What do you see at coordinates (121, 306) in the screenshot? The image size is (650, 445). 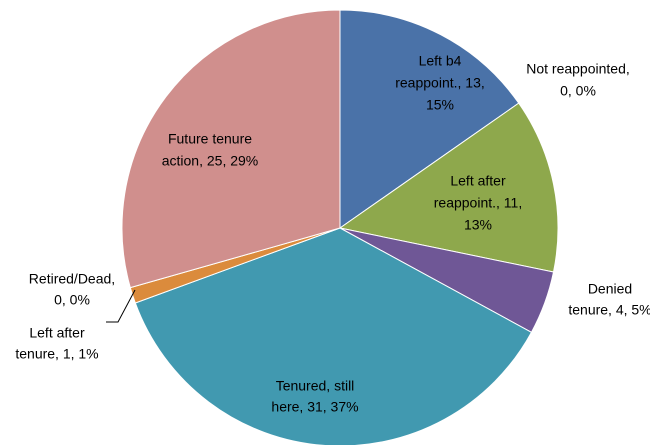 I see `leader-line` at bounding box center [121, 306].